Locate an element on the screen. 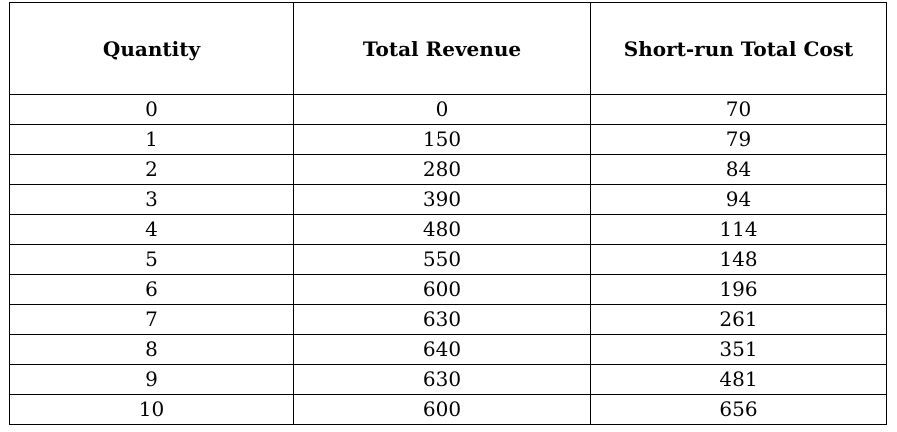 The width and height of the screenshot is (897, 432). total-revenue-cell: 390 is located at coordinates (442, 199).